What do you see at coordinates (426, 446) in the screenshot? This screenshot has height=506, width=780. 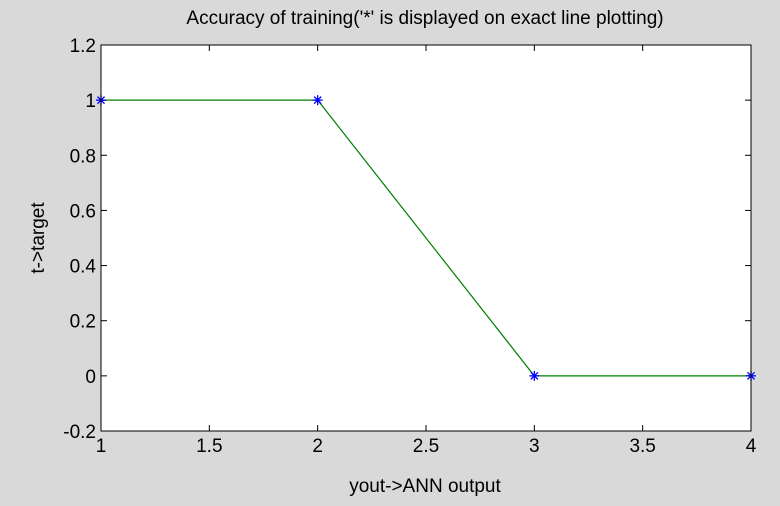 I see `x-tick-label: 2.5` at bounding box center [426, 446].